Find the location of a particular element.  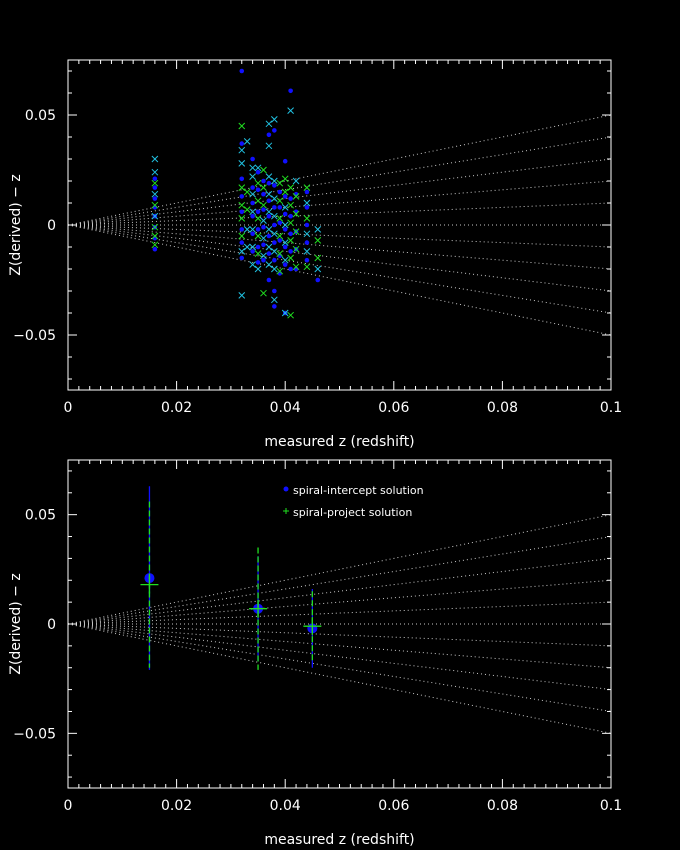

intercept-series is located at coordinates (236, 192).